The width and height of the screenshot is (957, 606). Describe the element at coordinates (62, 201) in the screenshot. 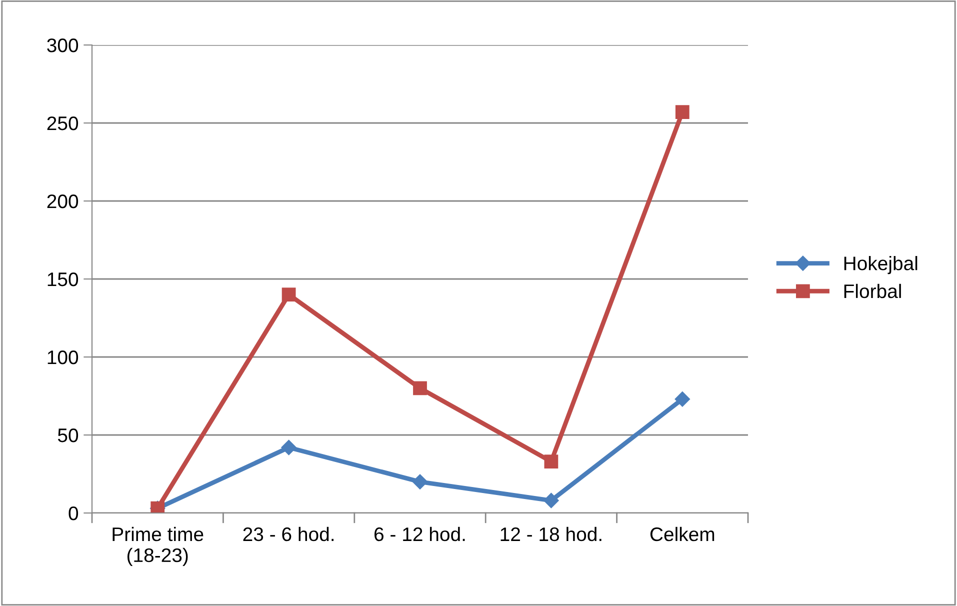

I see `y-tick-label: 200` at that location.